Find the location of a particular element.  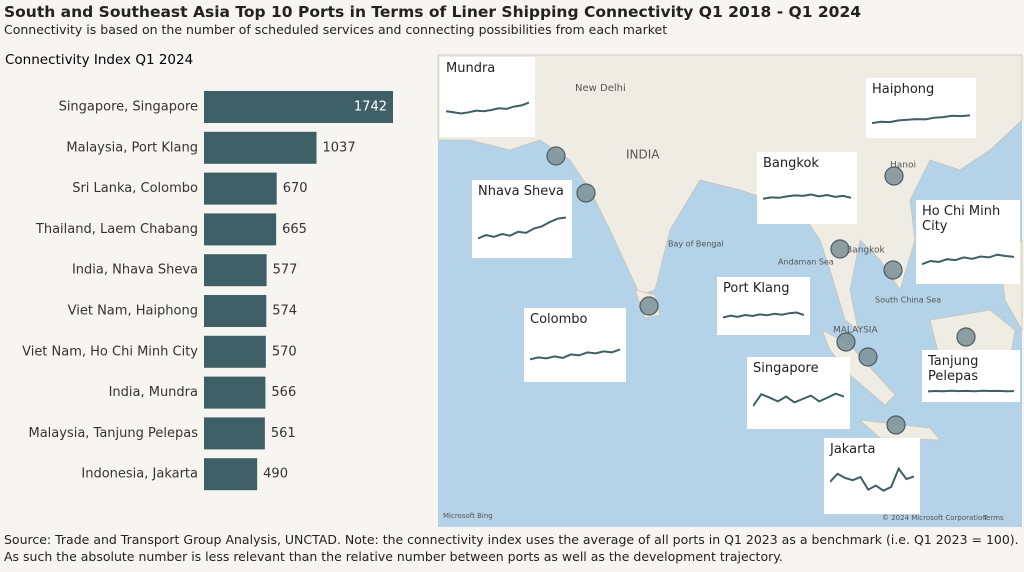

y-tick-label: India, Nhava Sheva is located at coordinates (135, 270).